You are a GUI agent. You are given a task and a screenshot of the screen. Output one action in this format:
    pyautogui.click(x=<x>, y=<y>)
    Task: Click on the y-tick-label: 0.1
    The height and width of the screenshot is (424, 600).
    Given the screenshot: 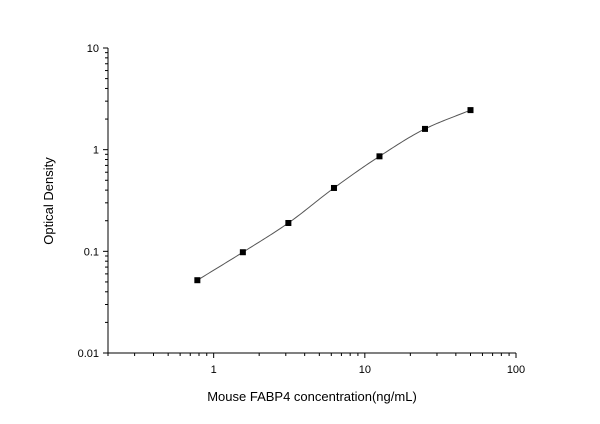 What is the action you would take?
    pyautogui.click(x=91, y=252)
    